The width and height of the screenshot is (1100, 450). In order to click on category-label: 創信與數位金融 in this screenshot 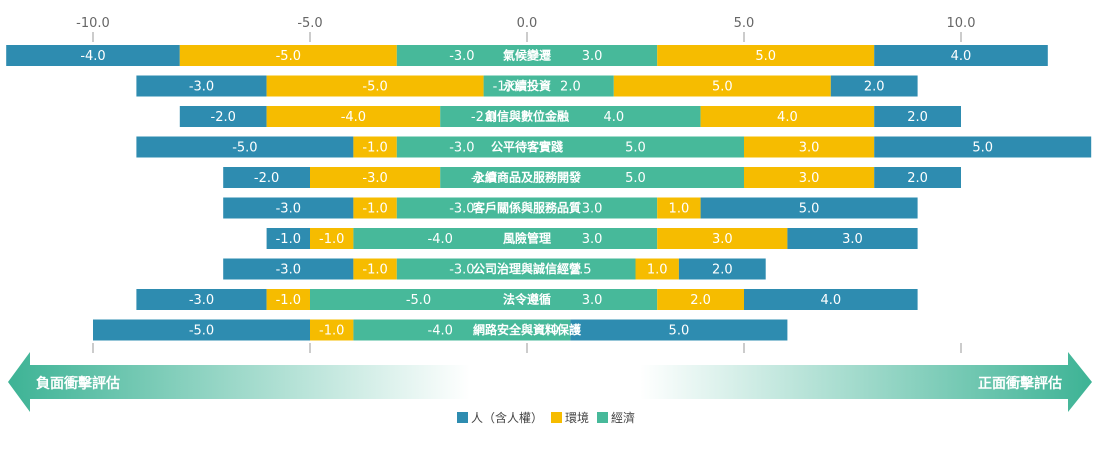, I will do `click(526, 116)`.